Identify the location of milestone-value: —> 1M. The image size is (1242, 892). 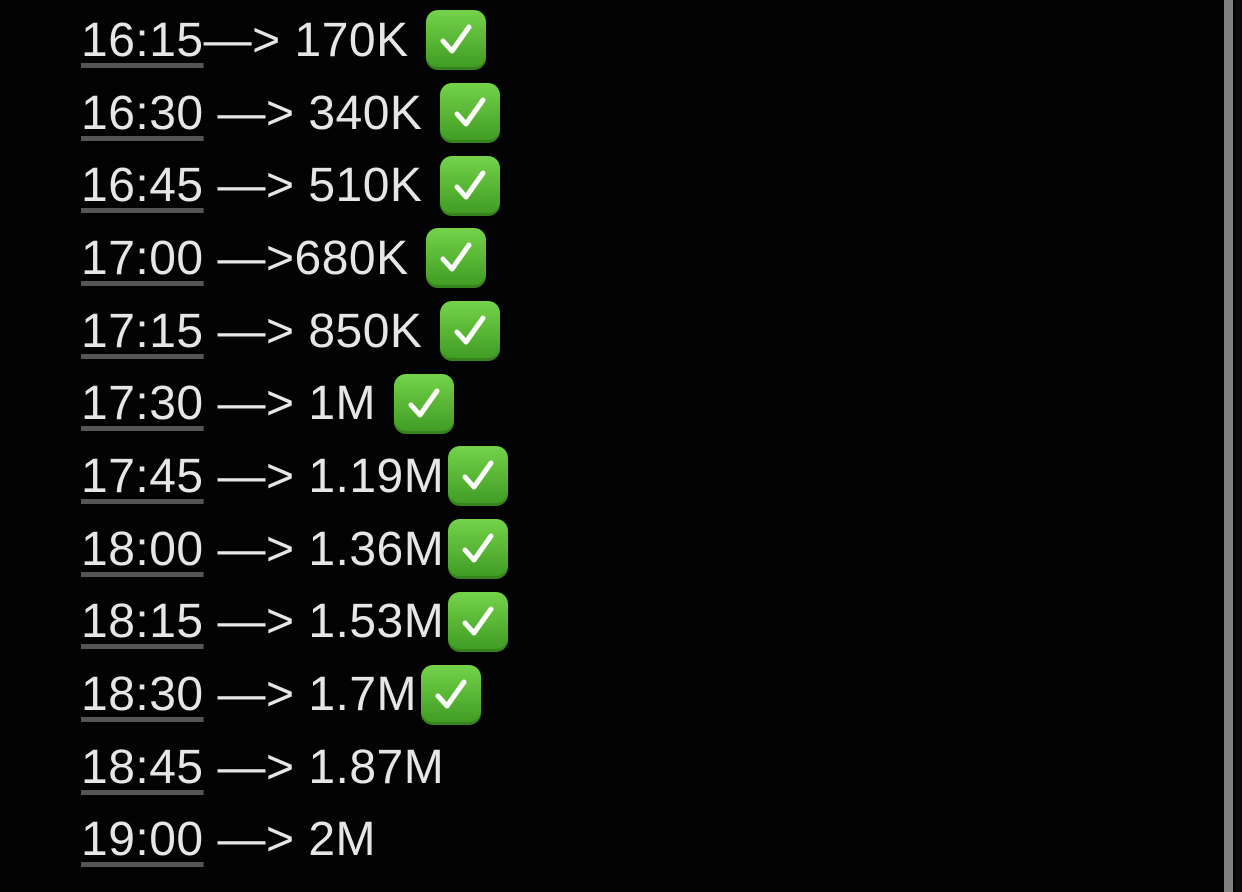
(296, 404).